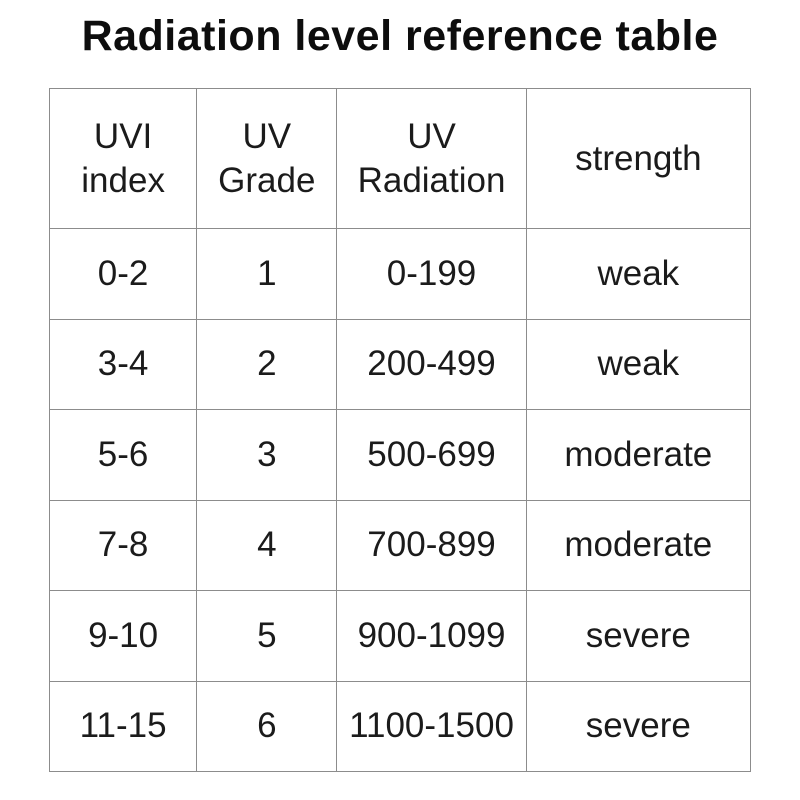  I want to click on table-row: 3-4 2 200-499 weak, so click(400, 364).